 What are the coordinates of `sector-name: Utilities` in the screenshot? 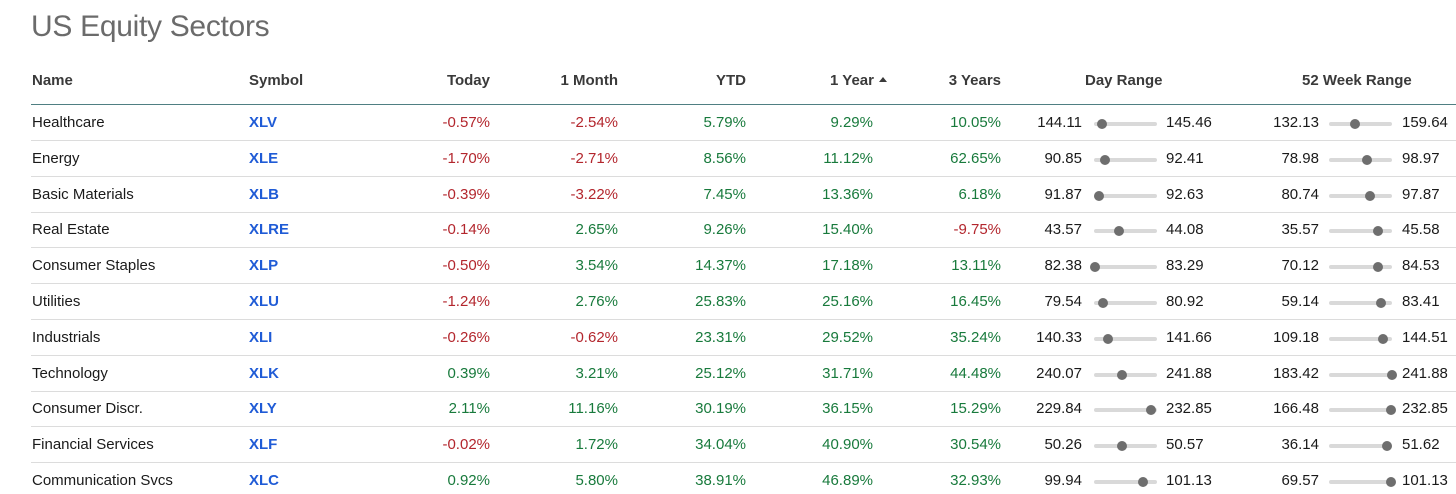 It's located at (56, 301).